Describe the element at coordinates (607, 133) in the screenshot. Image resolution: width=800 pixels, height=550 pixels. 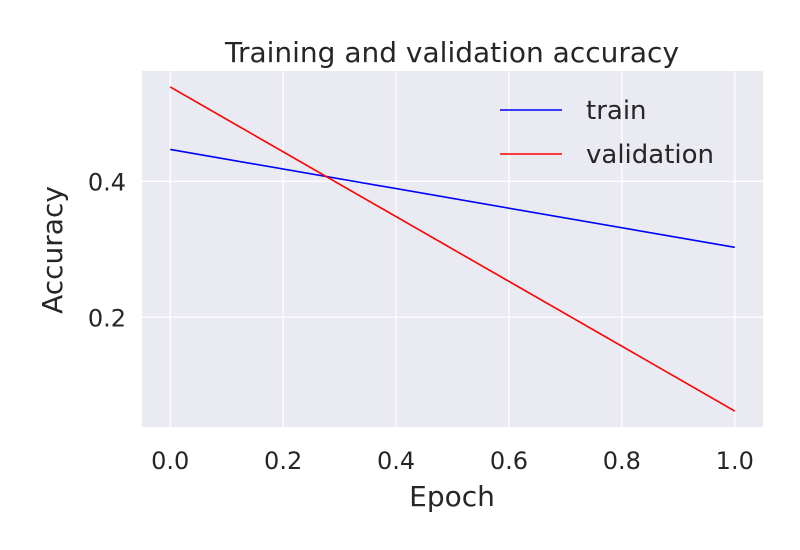
I see `legend: train validation` at that location.